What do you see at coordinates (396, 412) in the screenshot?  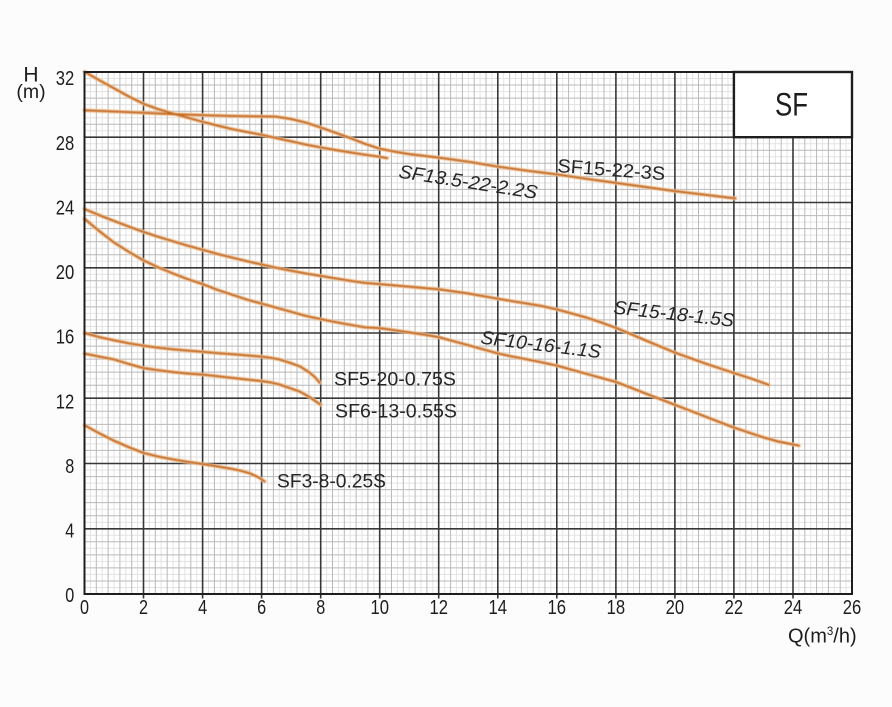 I see `svg-text: SF6-13-0.55S` at bounding box center [396, 412].